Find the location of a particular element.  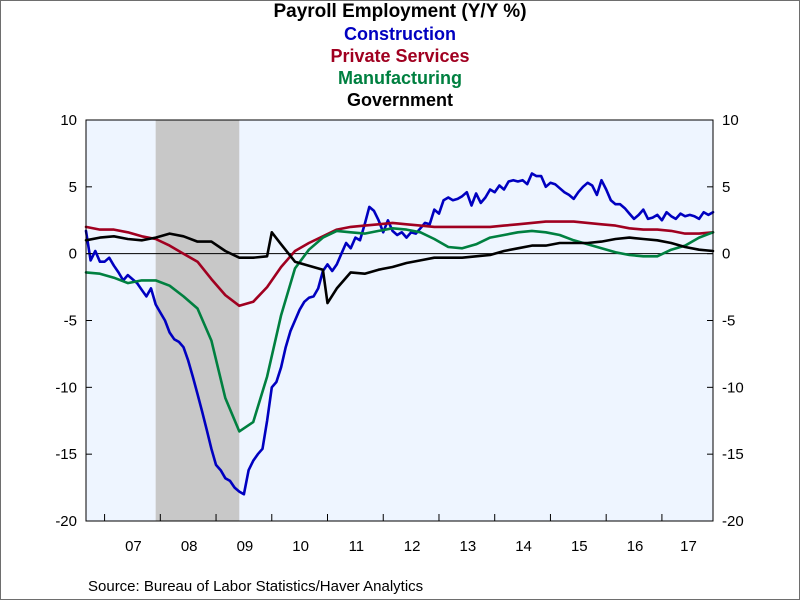

y-tick-label-right: -20 is located at coordinates (733, 521).